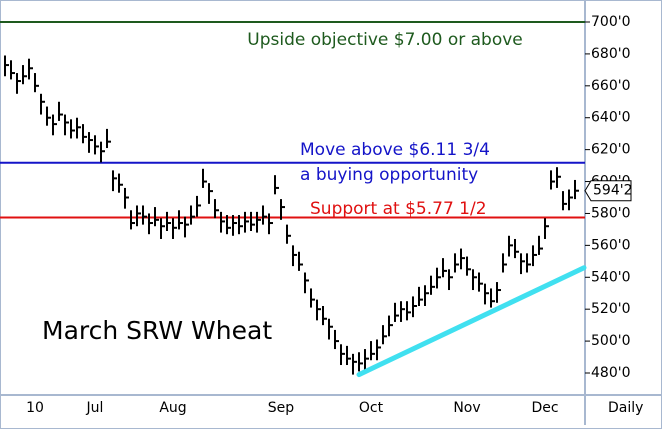 This screenshot has width=662, height=429. Describe the element at coordinates (395, 150) in the screenshot. I see `annotation: Move above $6.11 3/4` at that location.